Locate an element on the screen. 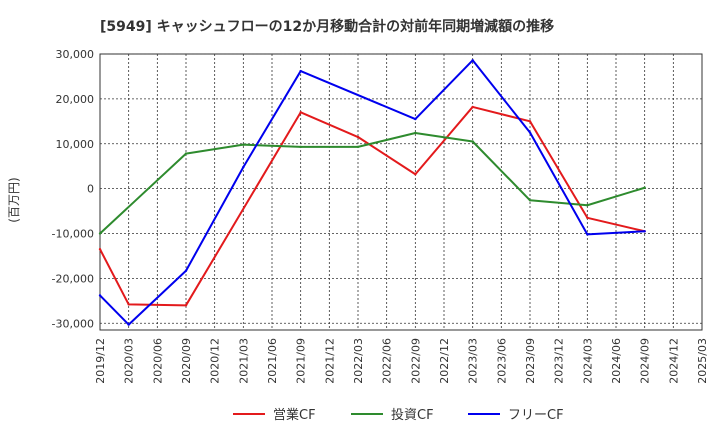 This screenshot has height=440, width=720. x-tick-label: 2020/06 is located at coordinates (157, 361).